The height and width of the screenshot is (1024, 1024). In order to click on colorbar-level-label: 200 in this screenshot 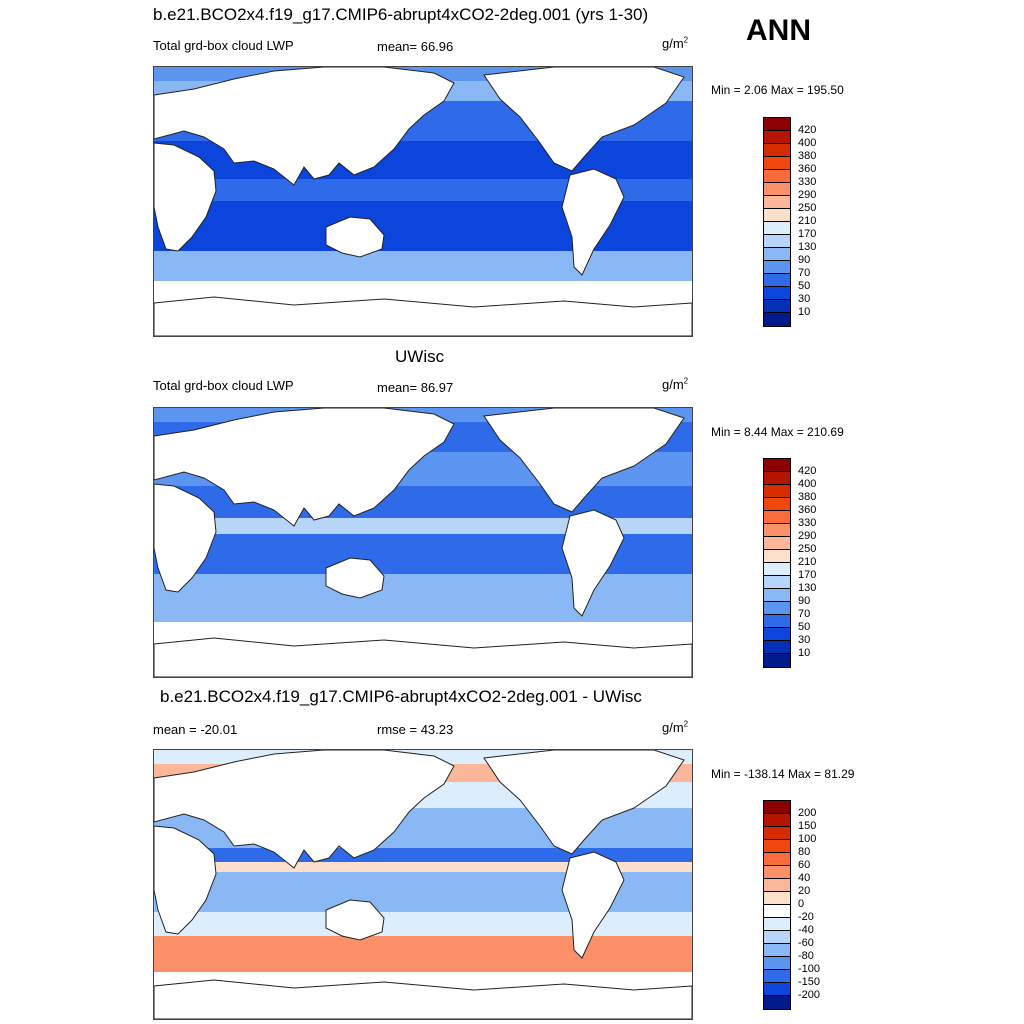, I will do `click(807, 813)`.